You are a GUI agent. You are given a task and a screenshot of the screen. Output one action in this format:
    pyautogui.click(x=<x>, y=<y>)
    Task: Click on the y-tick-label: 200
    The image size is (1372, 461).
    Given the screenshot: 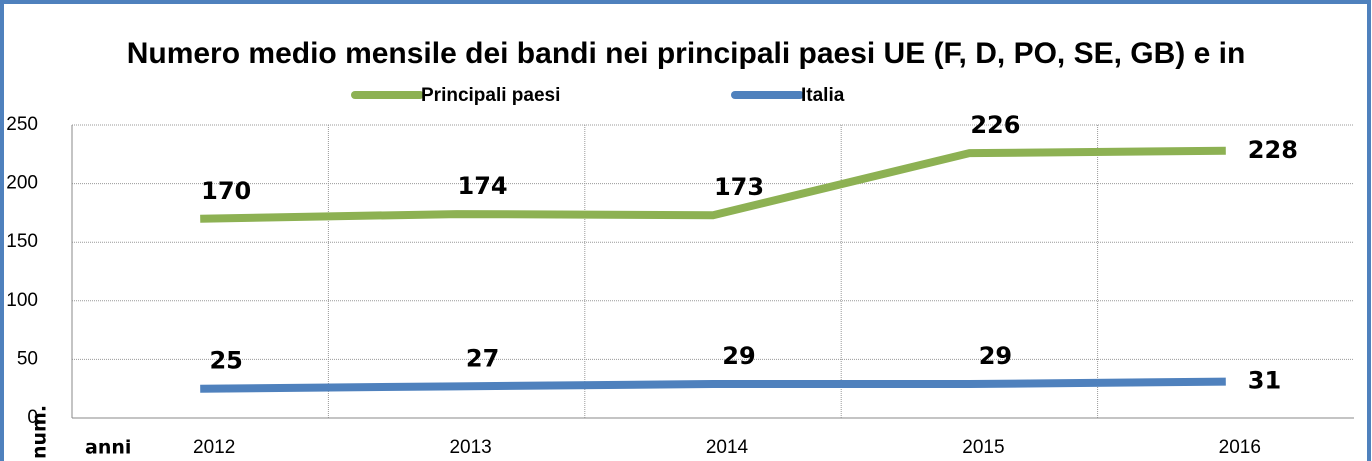 What is the action you would take?
    pyautogui.click(x=22, y=183)
    